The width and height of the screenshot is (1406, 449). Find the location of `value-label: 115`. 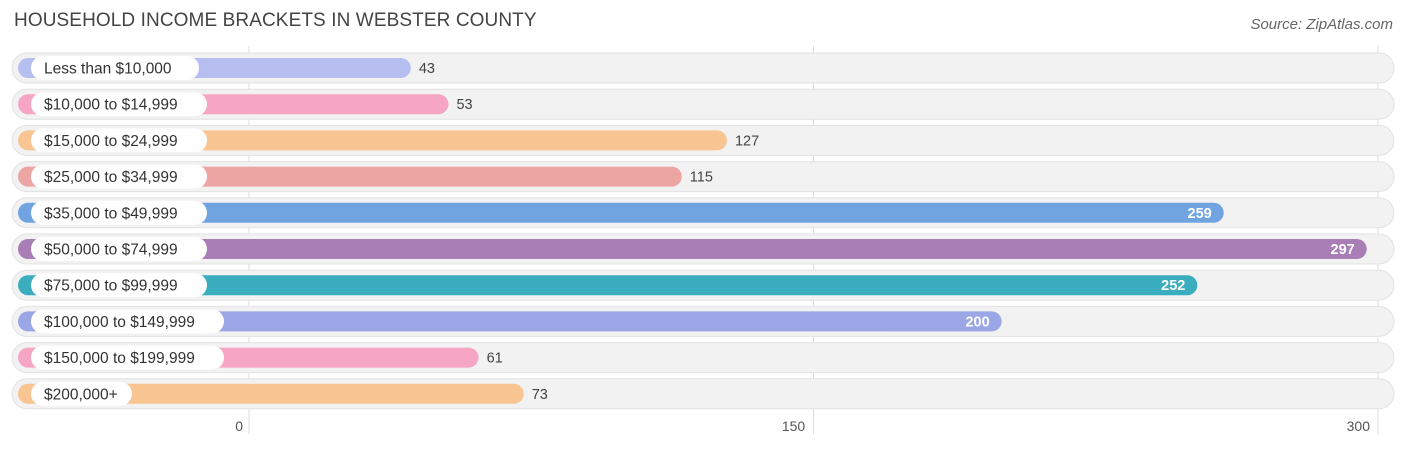

value-label: 115 is located at coordinates (701, 178).